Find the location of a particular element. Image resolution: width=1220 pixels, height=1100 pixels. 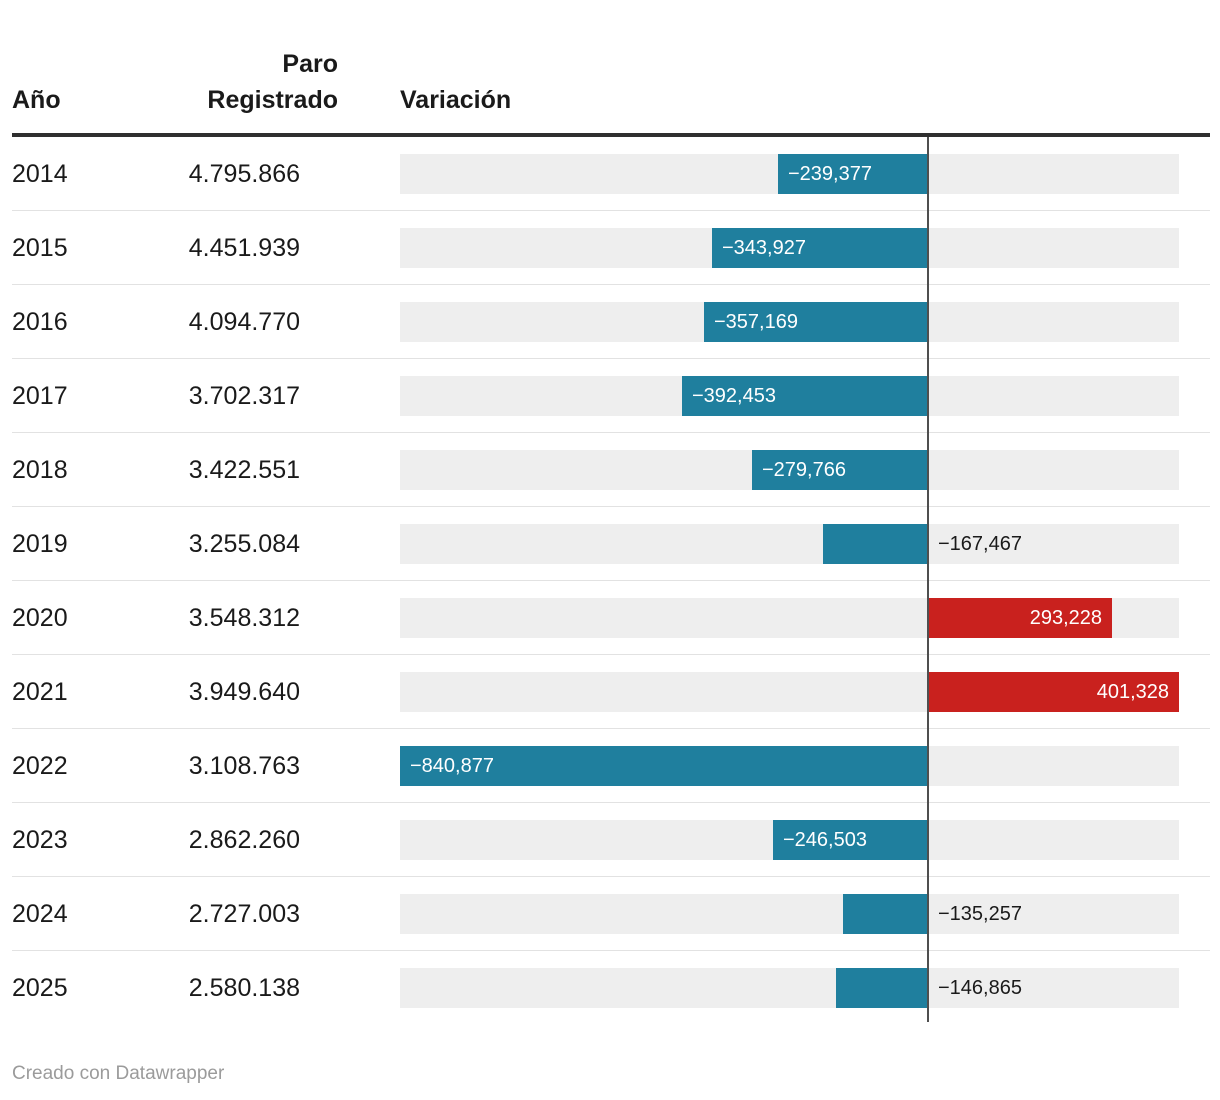

table-row: 2018 3.422.551 −279,766 is located at coordinates (611, 470).